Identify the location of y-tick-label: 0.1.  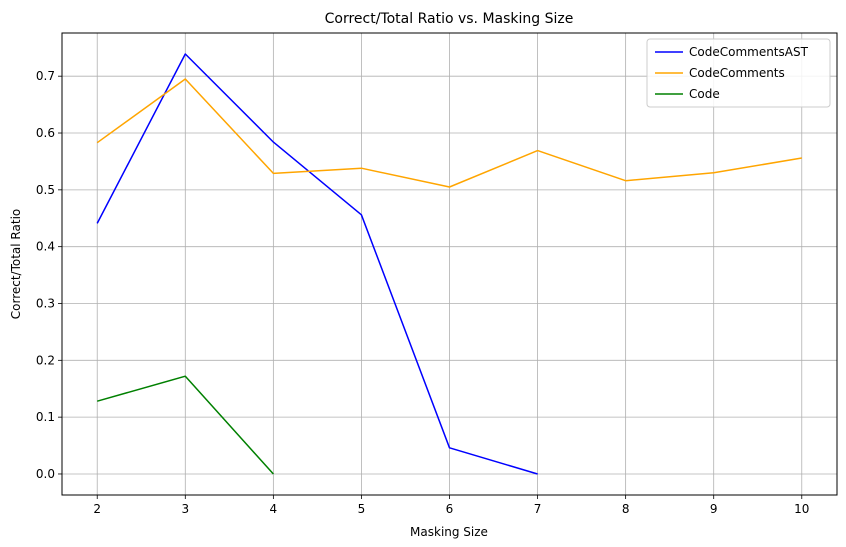
(45, 417).